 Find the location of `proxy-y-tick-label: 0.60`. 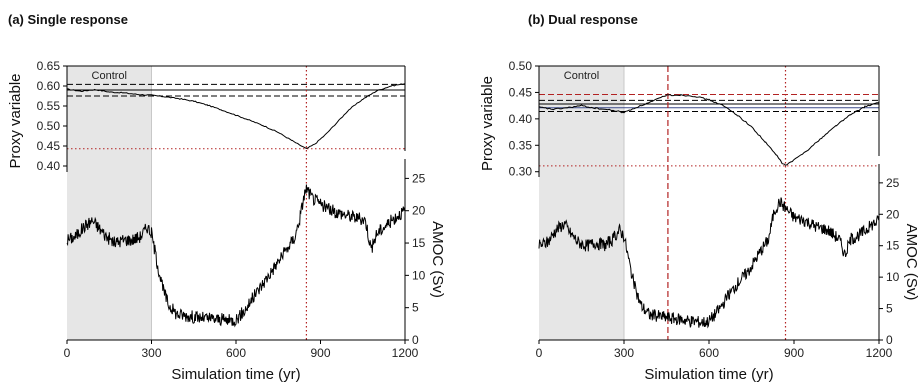

proxy-y-tick-label: 0.60 is located at coordinates (49, 86).